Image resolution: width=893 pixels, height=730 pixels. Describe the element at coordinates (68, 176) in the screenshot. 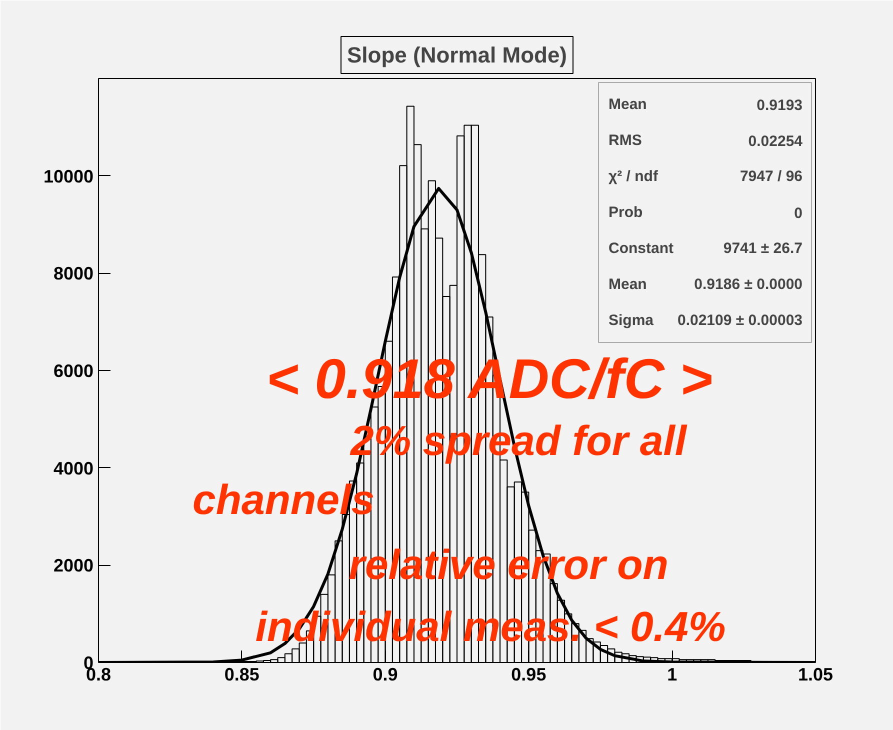

I see `y-tick-label: 10000` at that location.